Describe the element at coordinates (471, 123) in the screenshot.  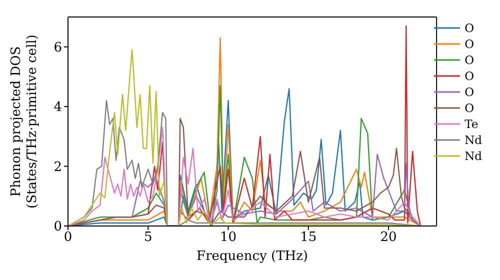
I see `legend-label: Te` at that location.